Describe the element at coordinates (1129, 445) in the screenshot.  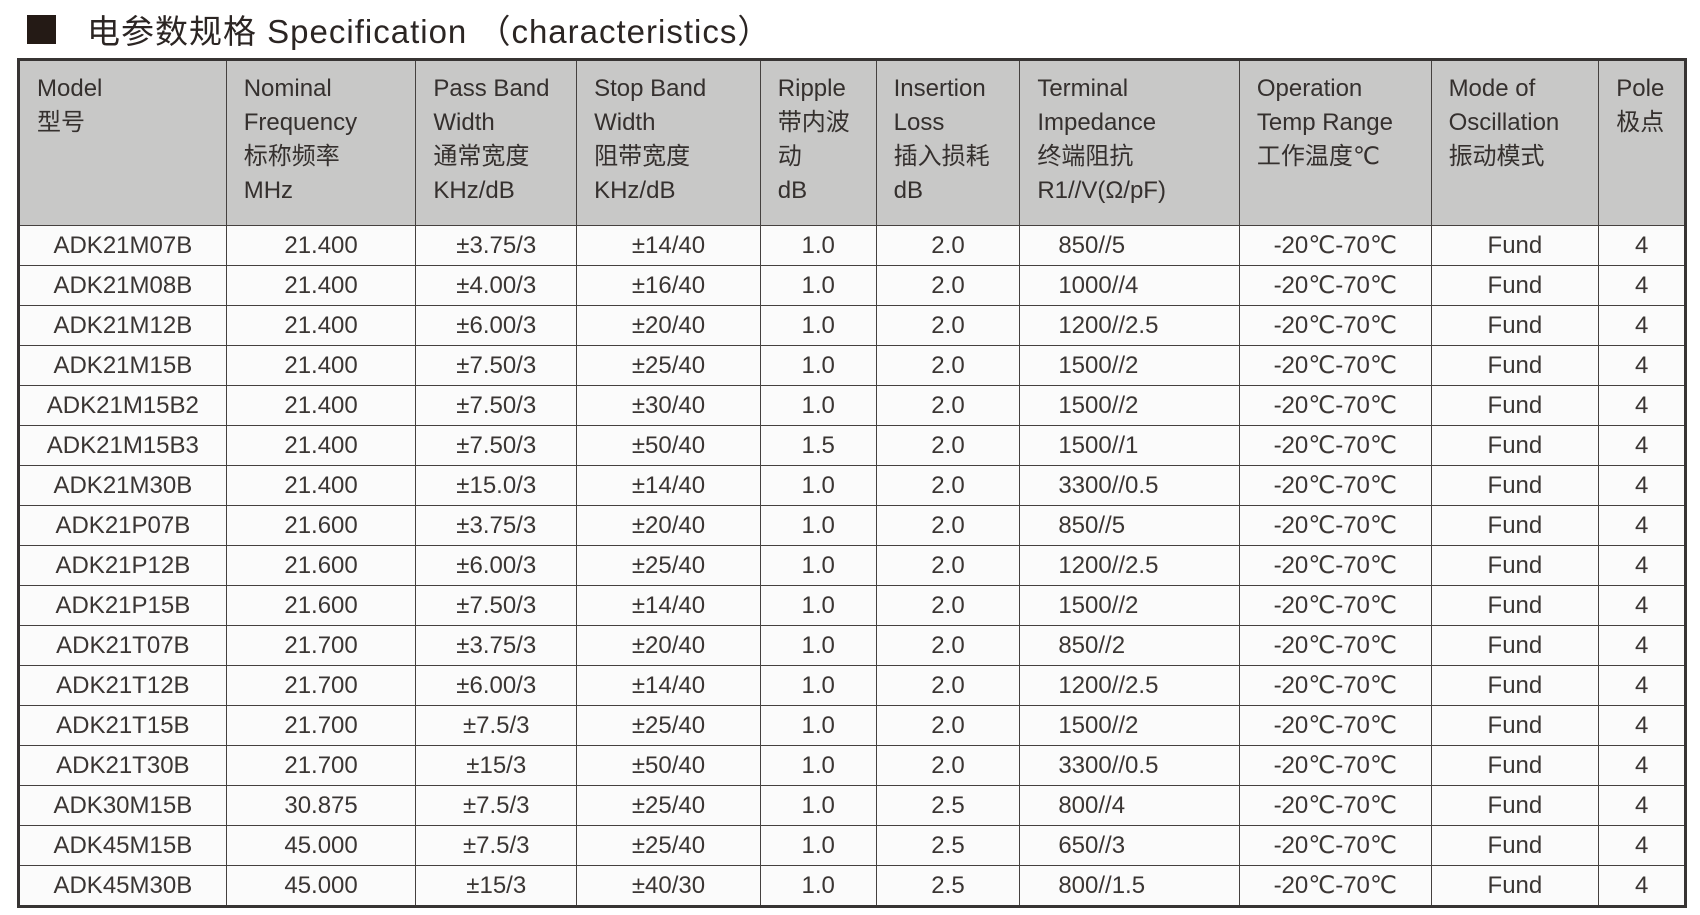
I see `cell-terminal-impedance: 1500//1` at that location.